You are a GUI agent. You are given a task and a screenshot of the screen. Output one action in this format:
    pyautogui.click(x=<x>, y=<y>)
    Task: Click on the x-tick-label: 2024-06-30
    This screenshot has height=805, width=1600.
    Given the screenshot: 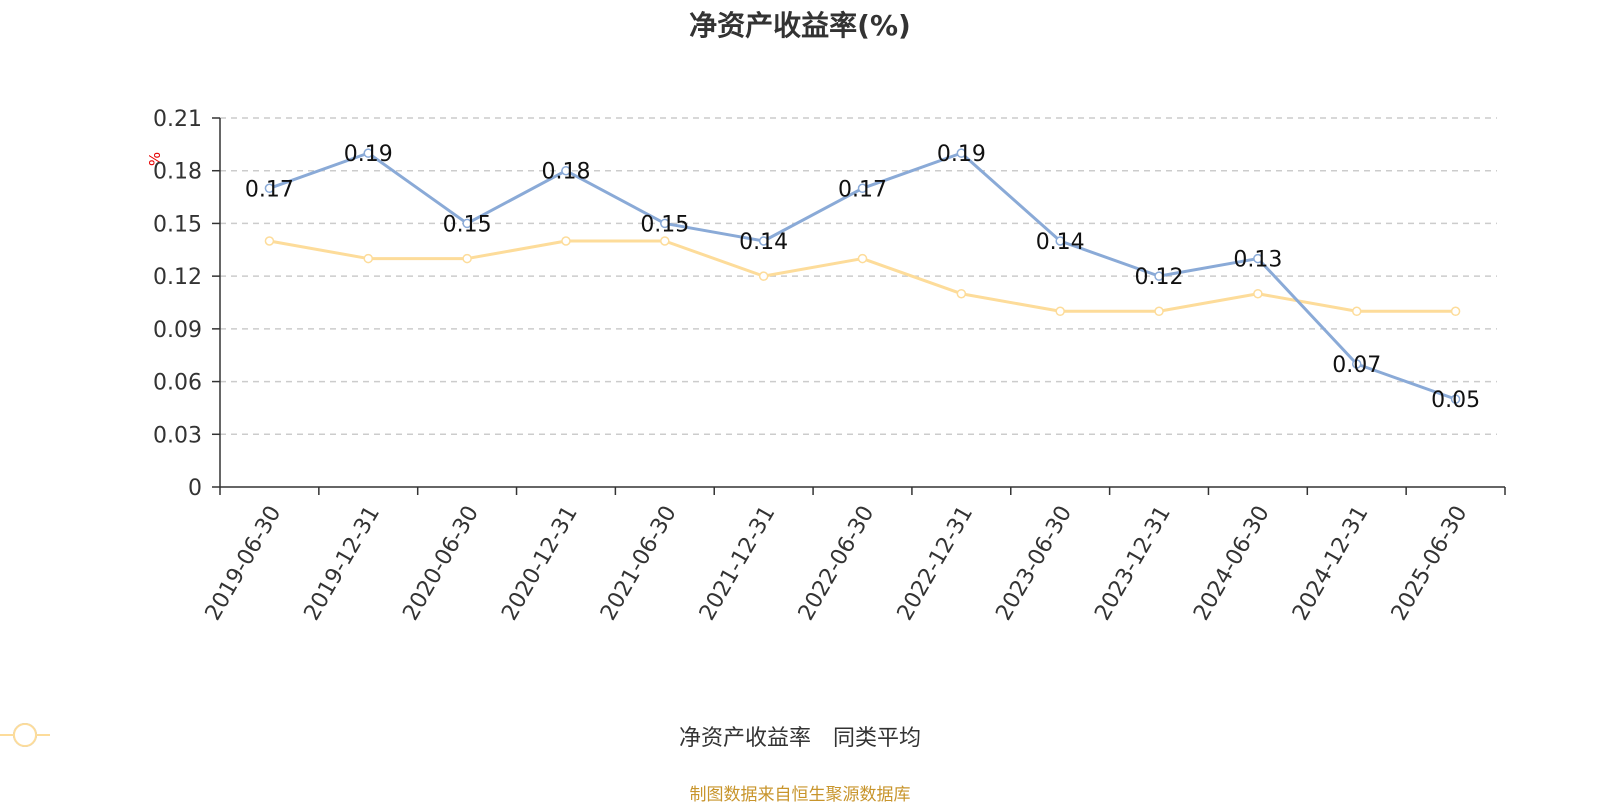 What is the action you would take?
    pyautogui.click(x=1232, y=563)
    